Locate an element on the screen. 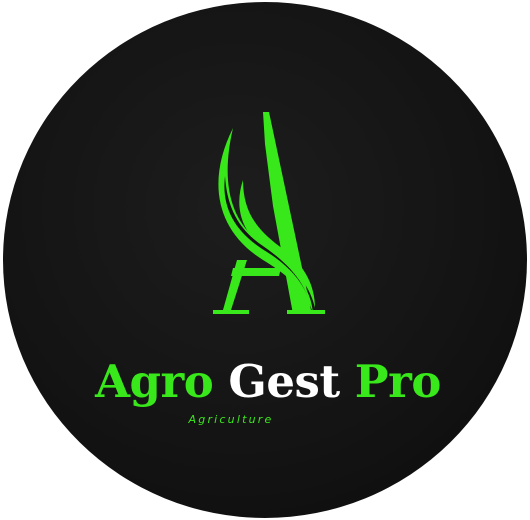  brand-word-agro: Agro is located at coordinates (154, 381).